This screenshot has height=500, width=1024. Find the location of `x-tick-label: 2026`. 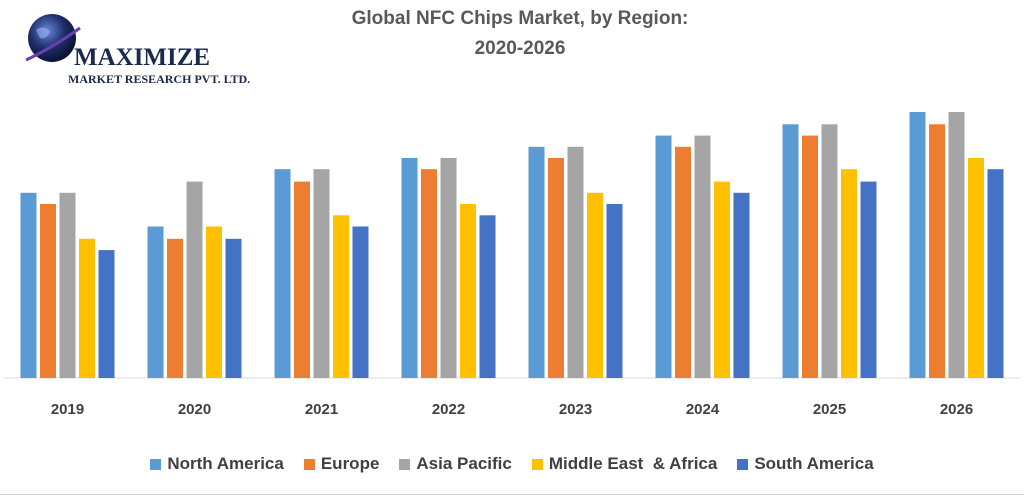

x-tick-label: 2026 is located at coordinates (956, 409).